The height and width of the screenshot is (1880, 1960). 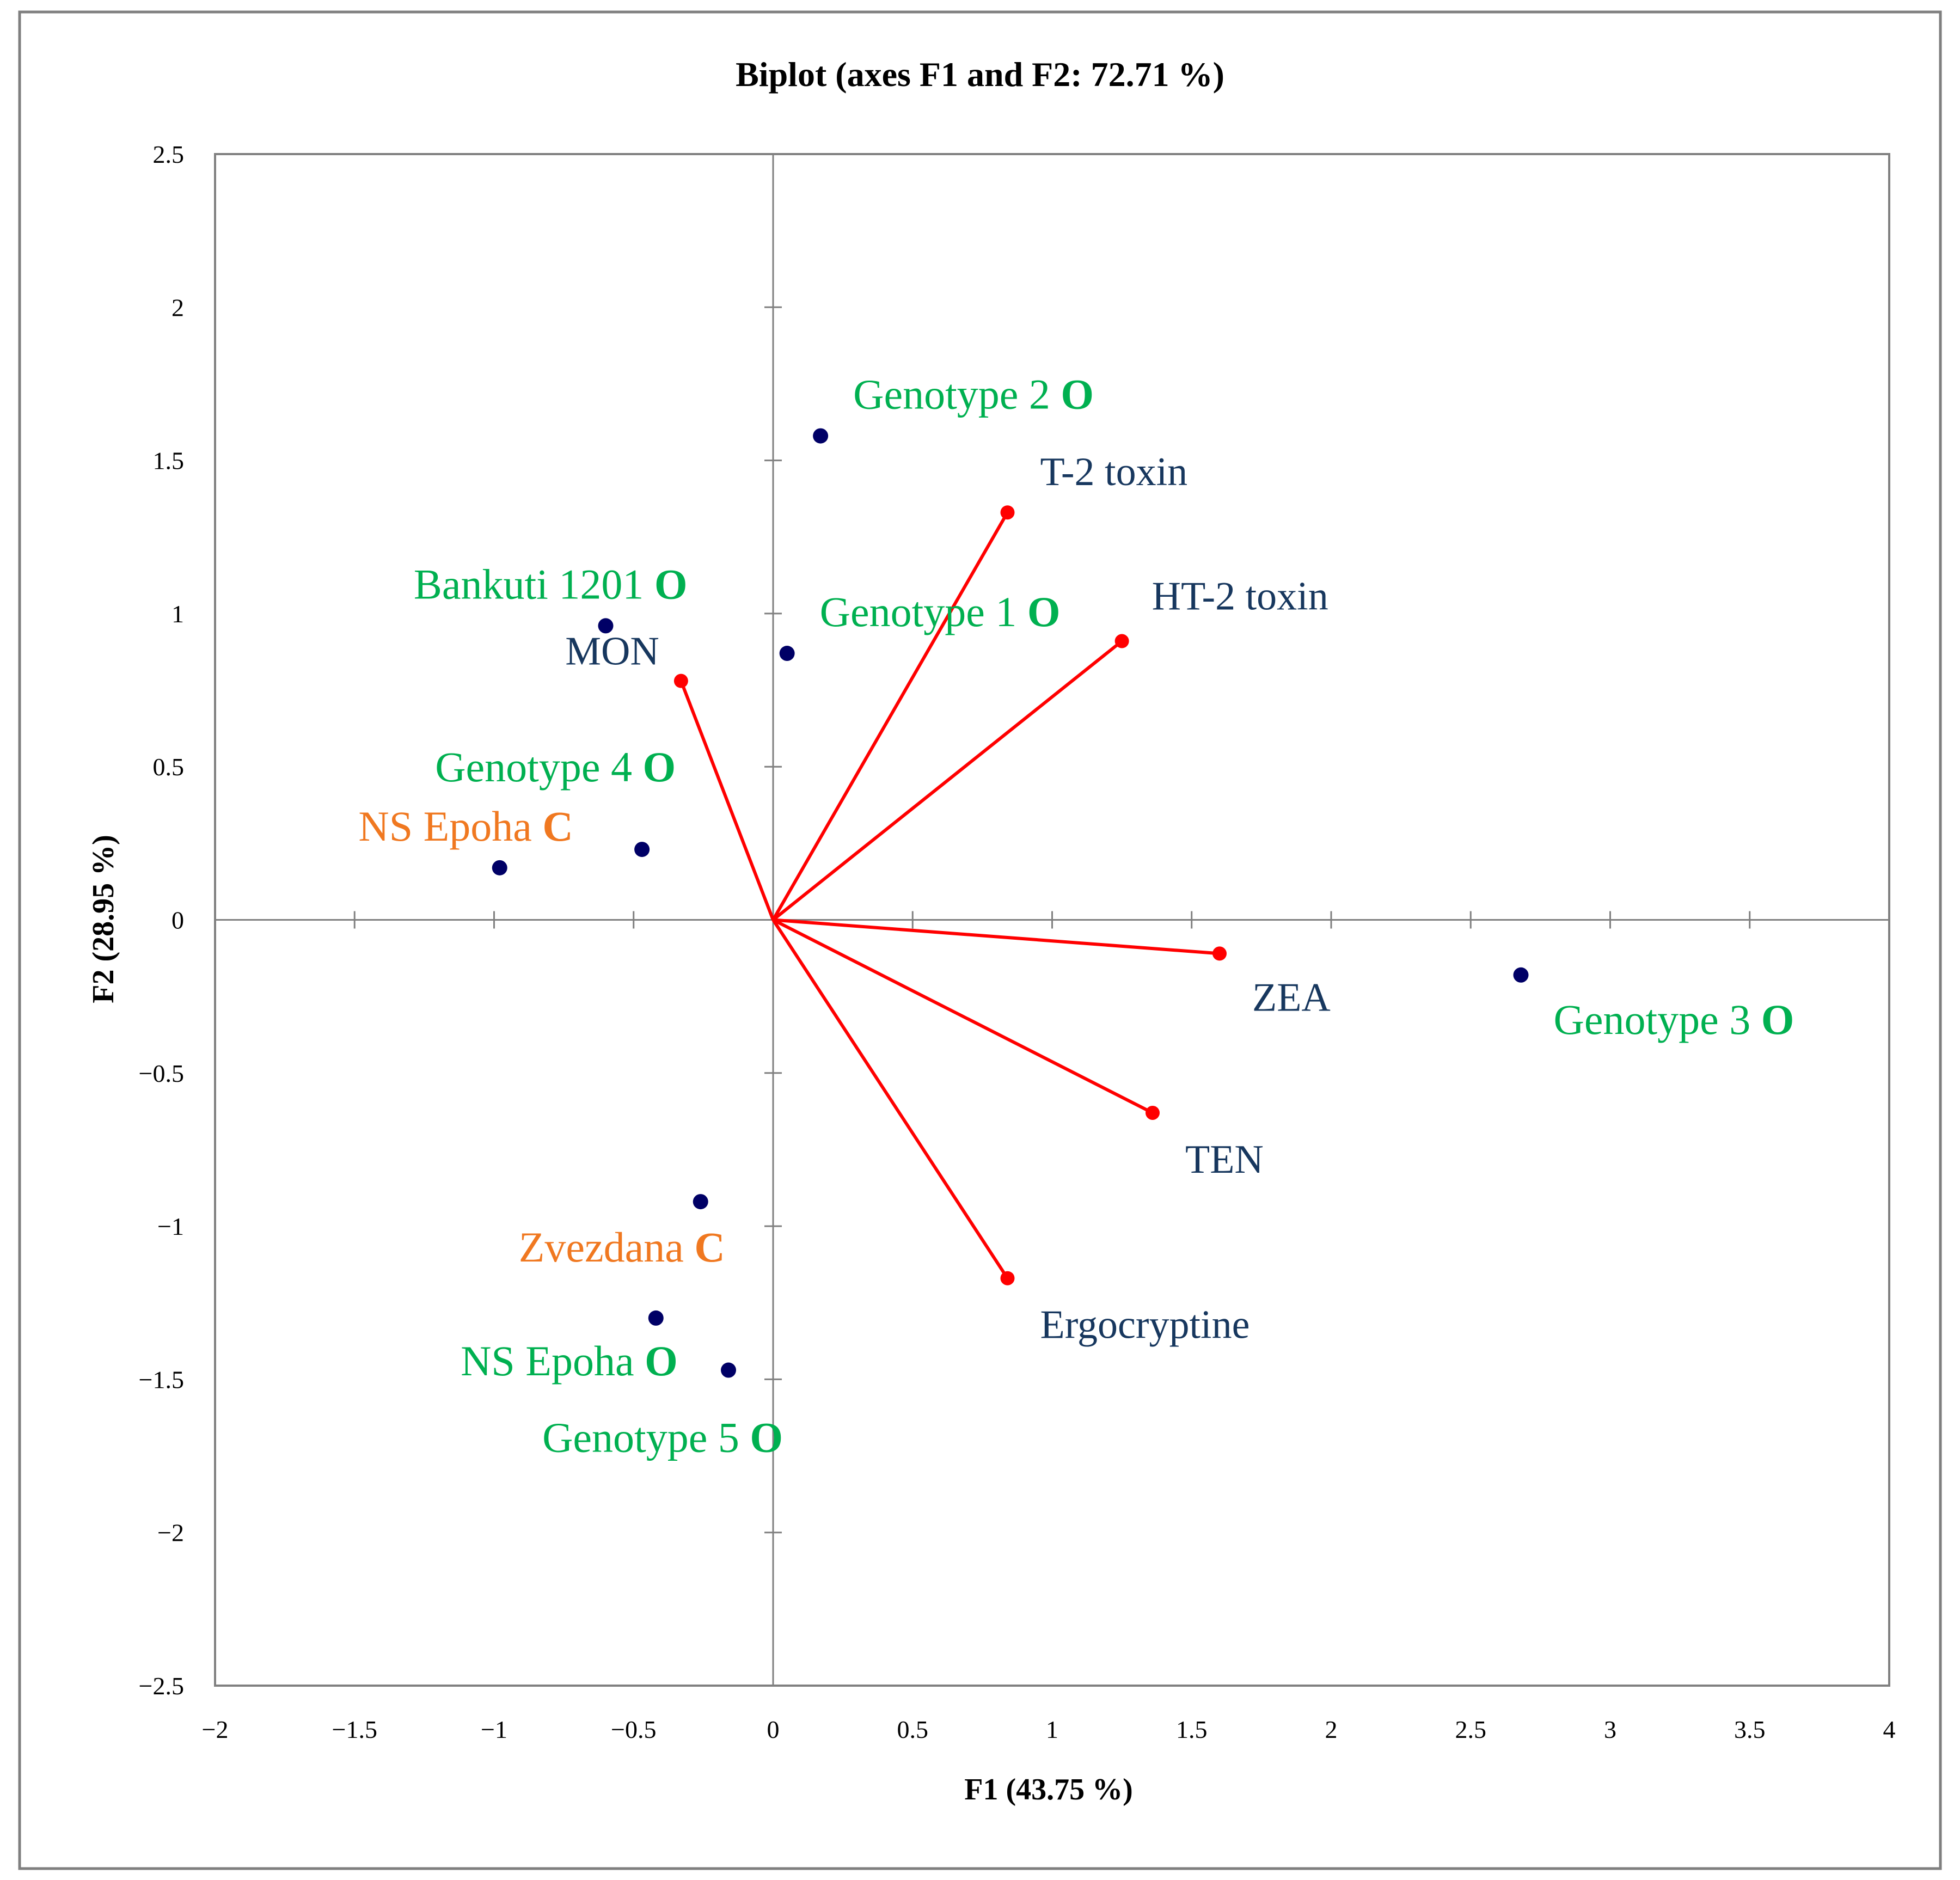 I want to click on variable-label: MON, so click(x=612, y=651).